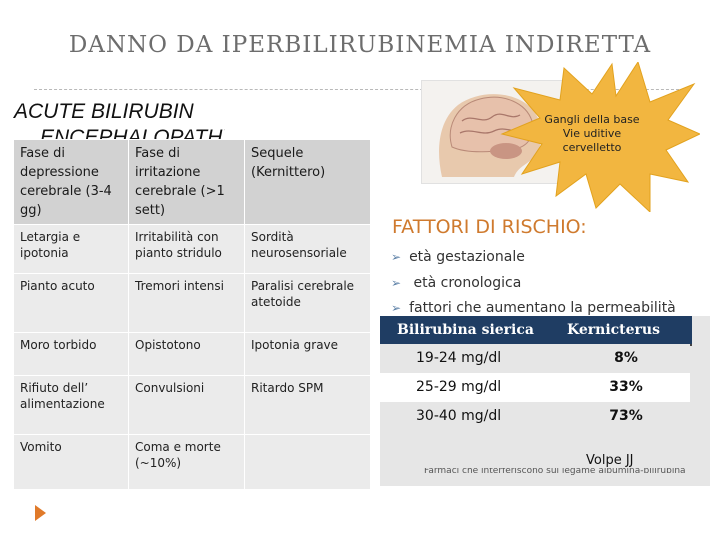 This screenshot has height=540, width=720. I want to click on header-serum: Bilirubina sierica, so click(465, 330).